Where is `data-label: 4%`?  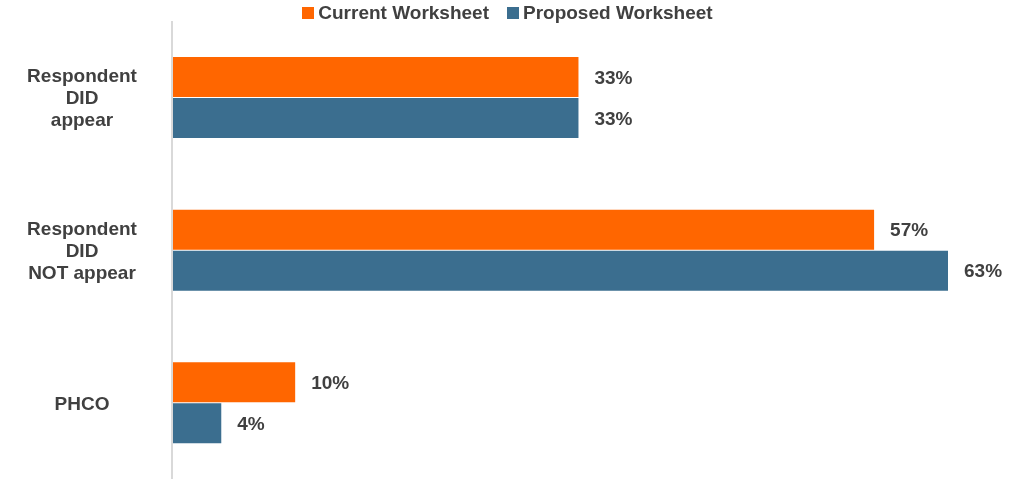 data-label: 4% is located at coordinates (251, 423).